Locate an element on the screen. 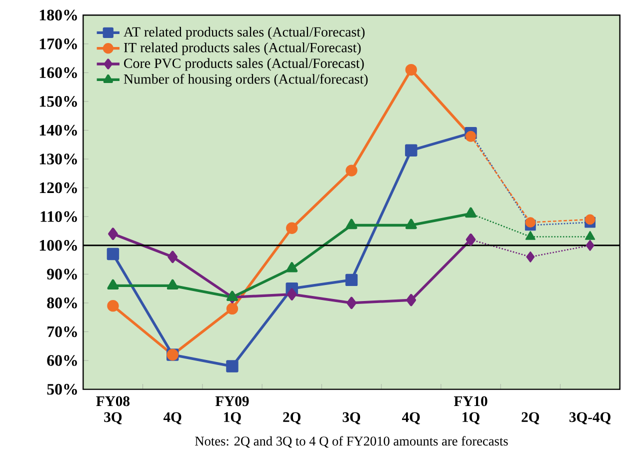 The image size is (635, 450). x-tick-label: FY08 3Q is located at coordinates (113, 410).